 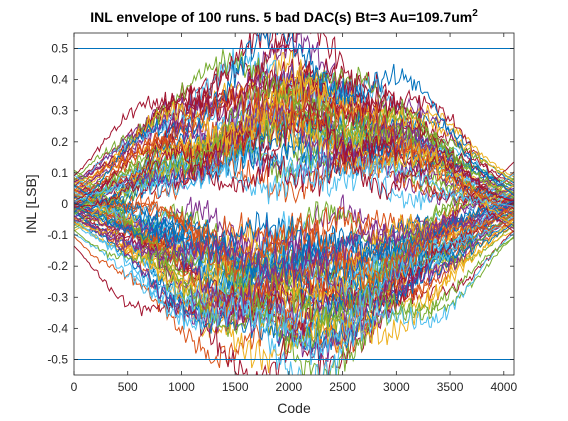 I want to click on x-tick-label: 500, so click(x=128, y=387).